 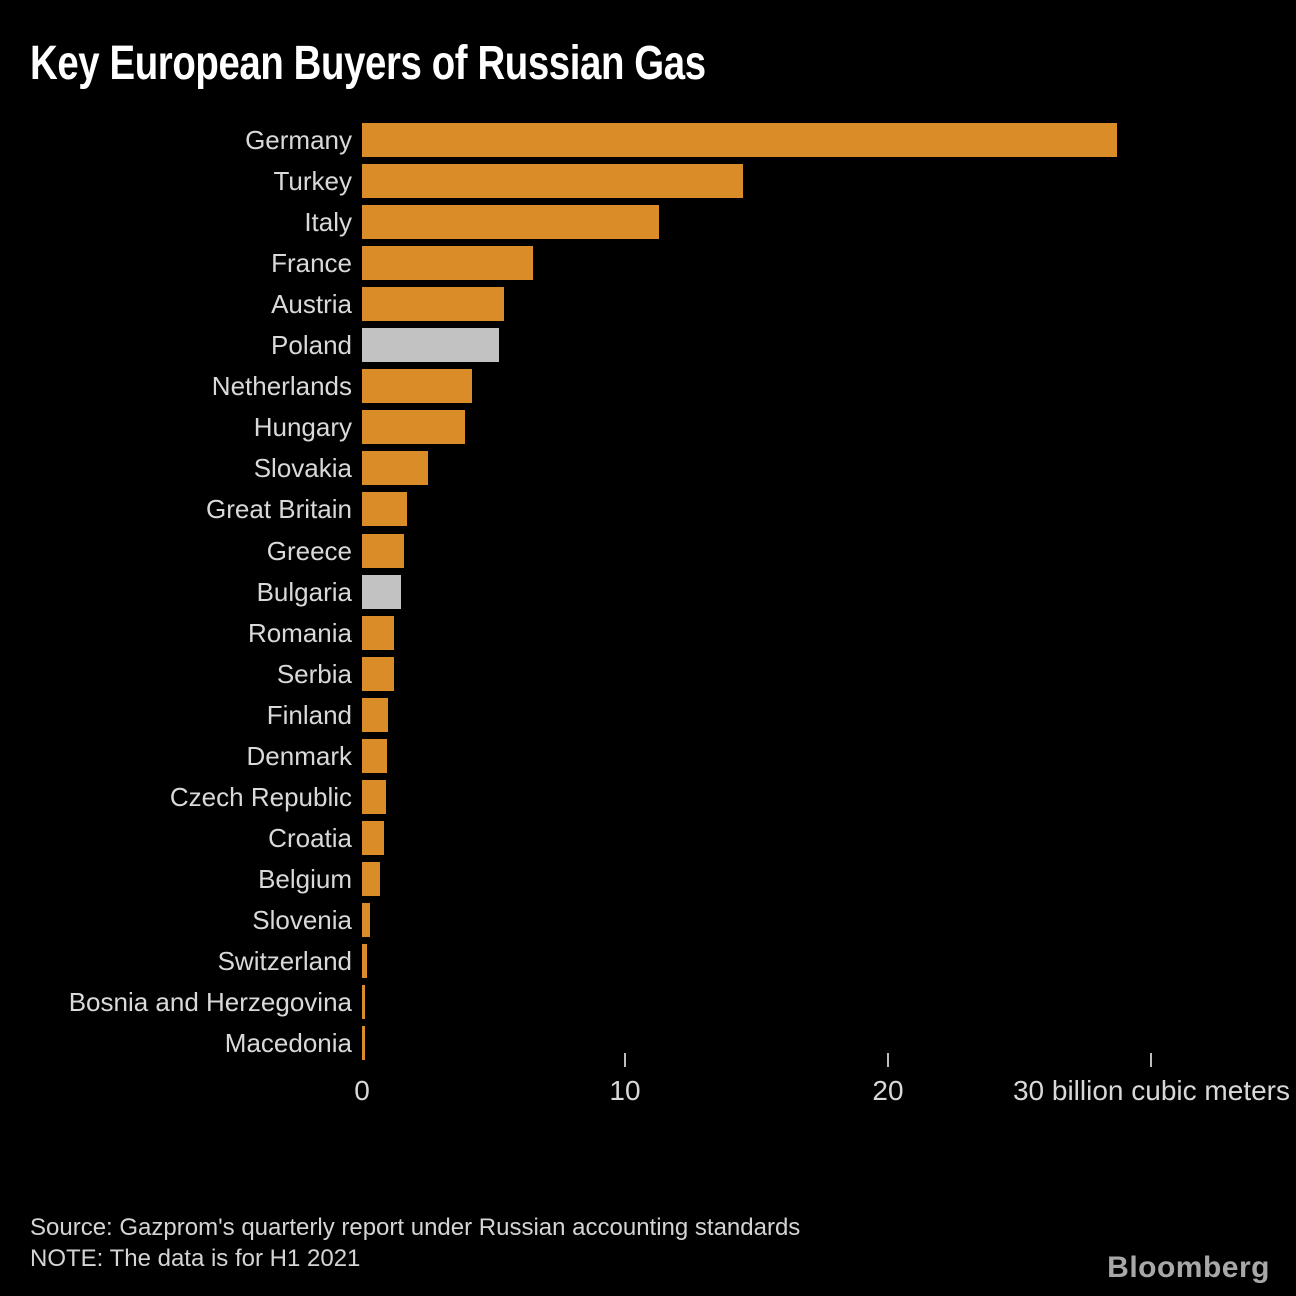 I want to click on bar-row: Belgium, so click(x=648, y=879).